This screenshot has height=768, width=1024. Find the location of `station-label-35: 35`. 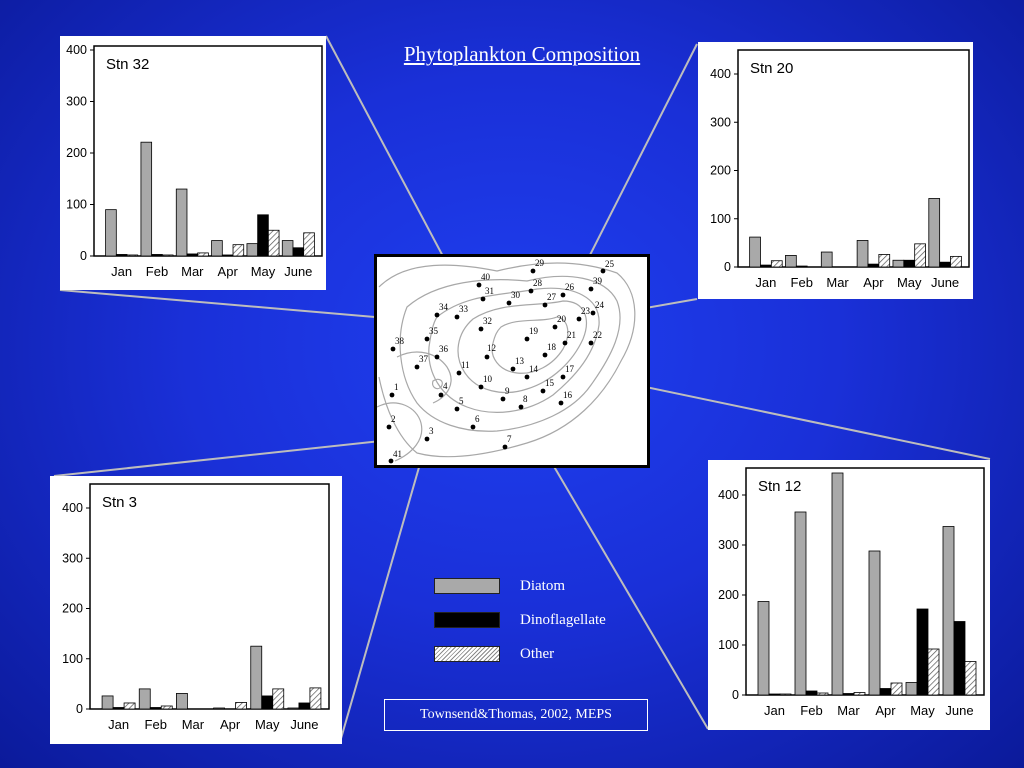

station-label-35: 35 is located at coordinates (434, 331).